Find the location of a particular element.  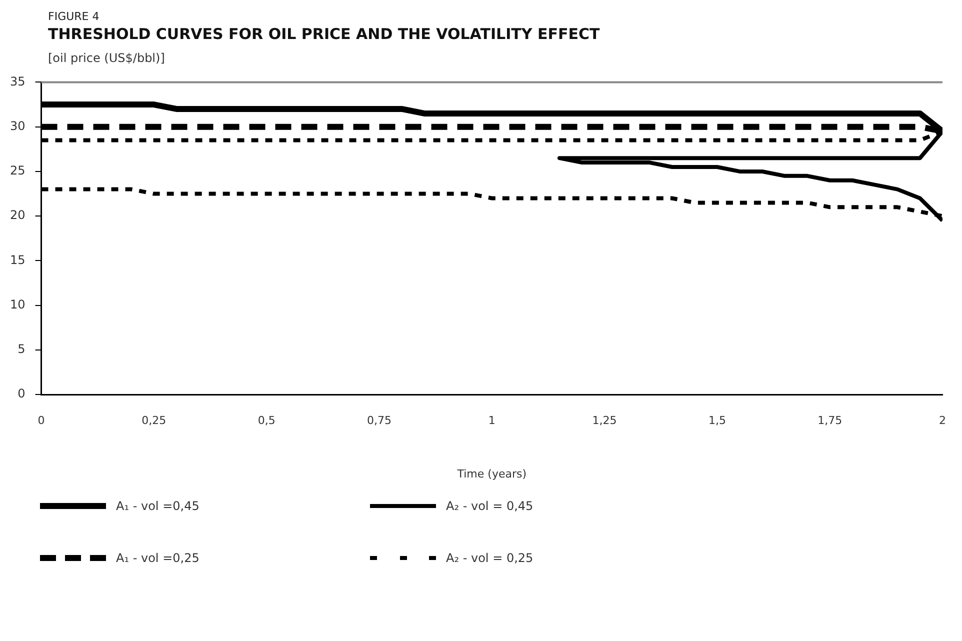

caption: FIGURE 4 is located at coordinates (74, 16).